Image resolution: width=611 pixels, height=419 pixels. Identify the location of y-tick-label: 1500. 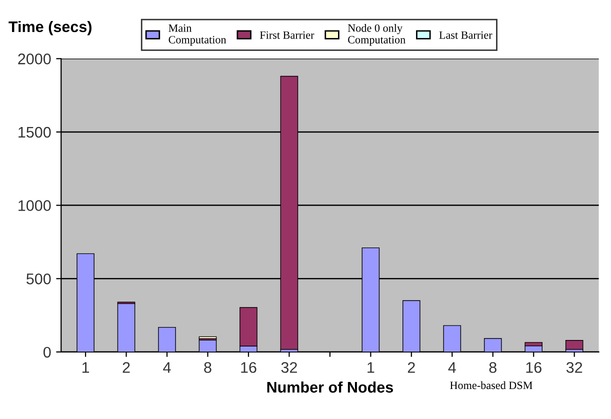
(34, 132).